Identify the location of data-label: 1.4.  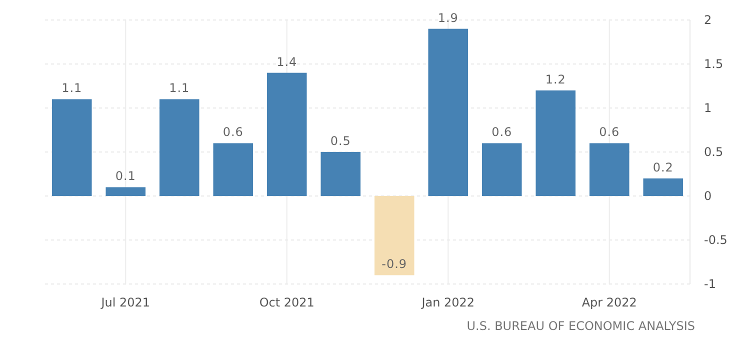
(287, 61).